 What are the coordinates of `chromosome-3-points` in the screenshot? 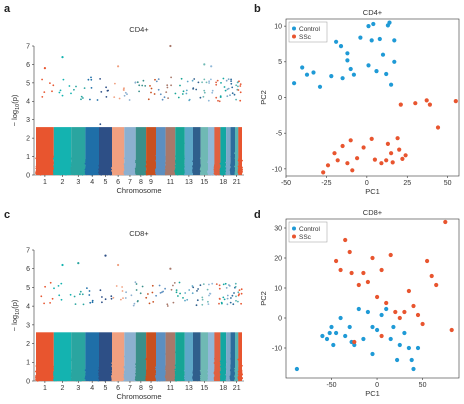 It's located at (78, 322).